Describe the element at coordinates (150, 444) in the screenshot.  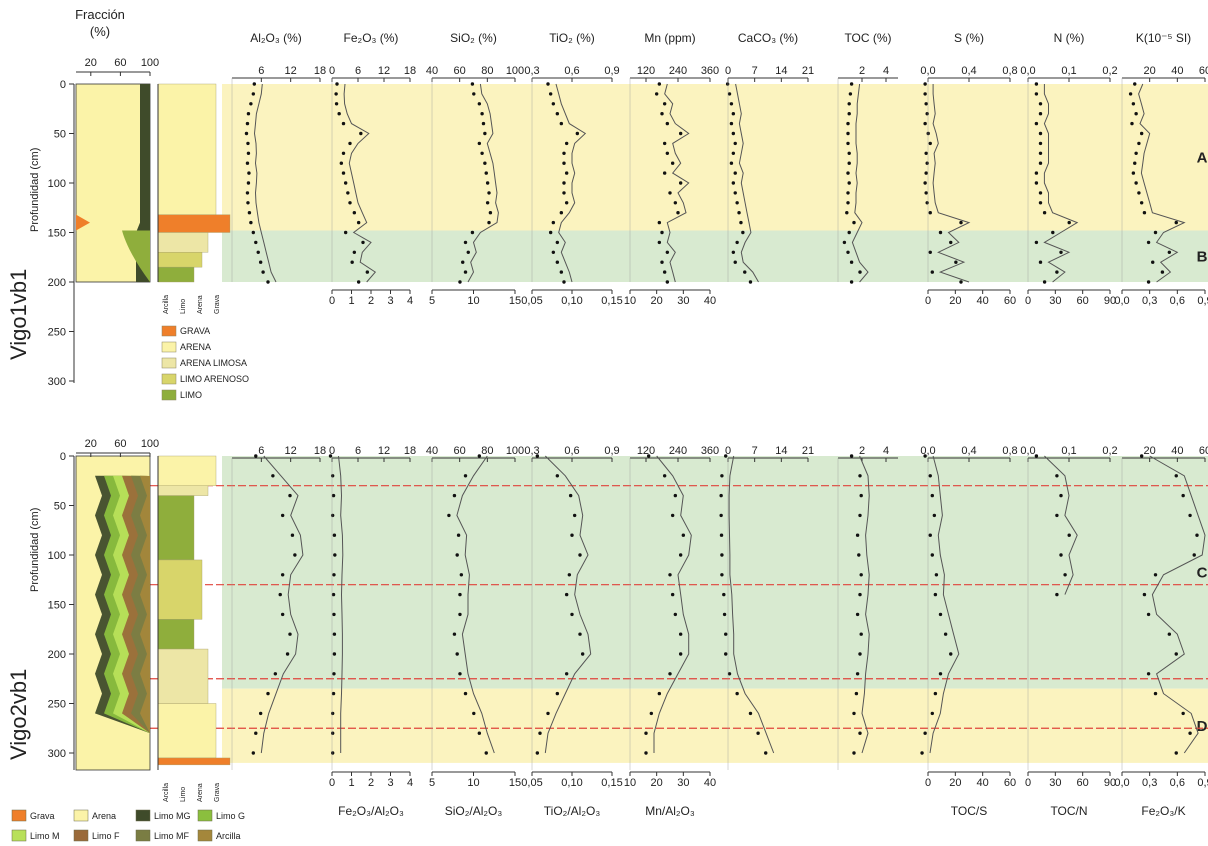
I see `fraction-tick-label: 100` at that location.